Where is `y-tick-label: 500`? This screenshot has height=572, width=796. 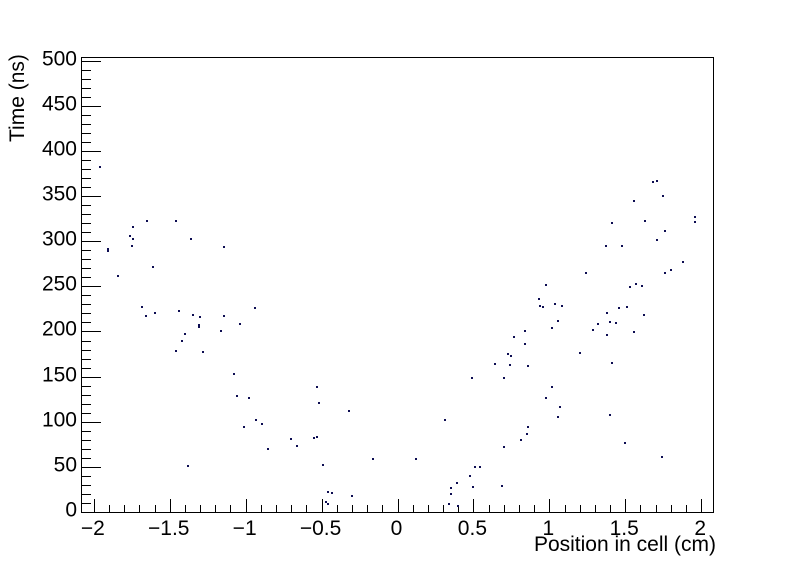 y-tick-label: 500 is located at coordinates (59, 59).